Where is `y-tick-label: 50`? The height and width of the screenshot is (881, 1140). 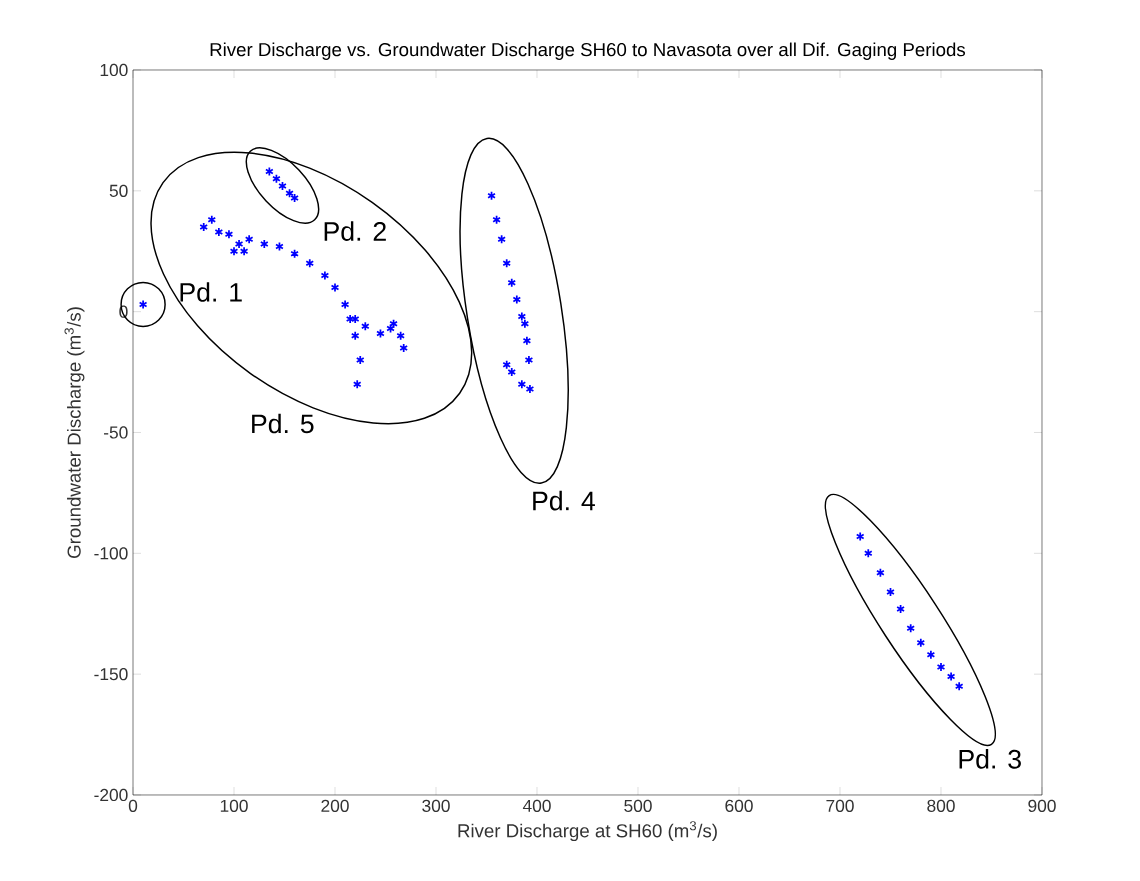 y-tick-label: 50 is located at coordinates (118, 190).